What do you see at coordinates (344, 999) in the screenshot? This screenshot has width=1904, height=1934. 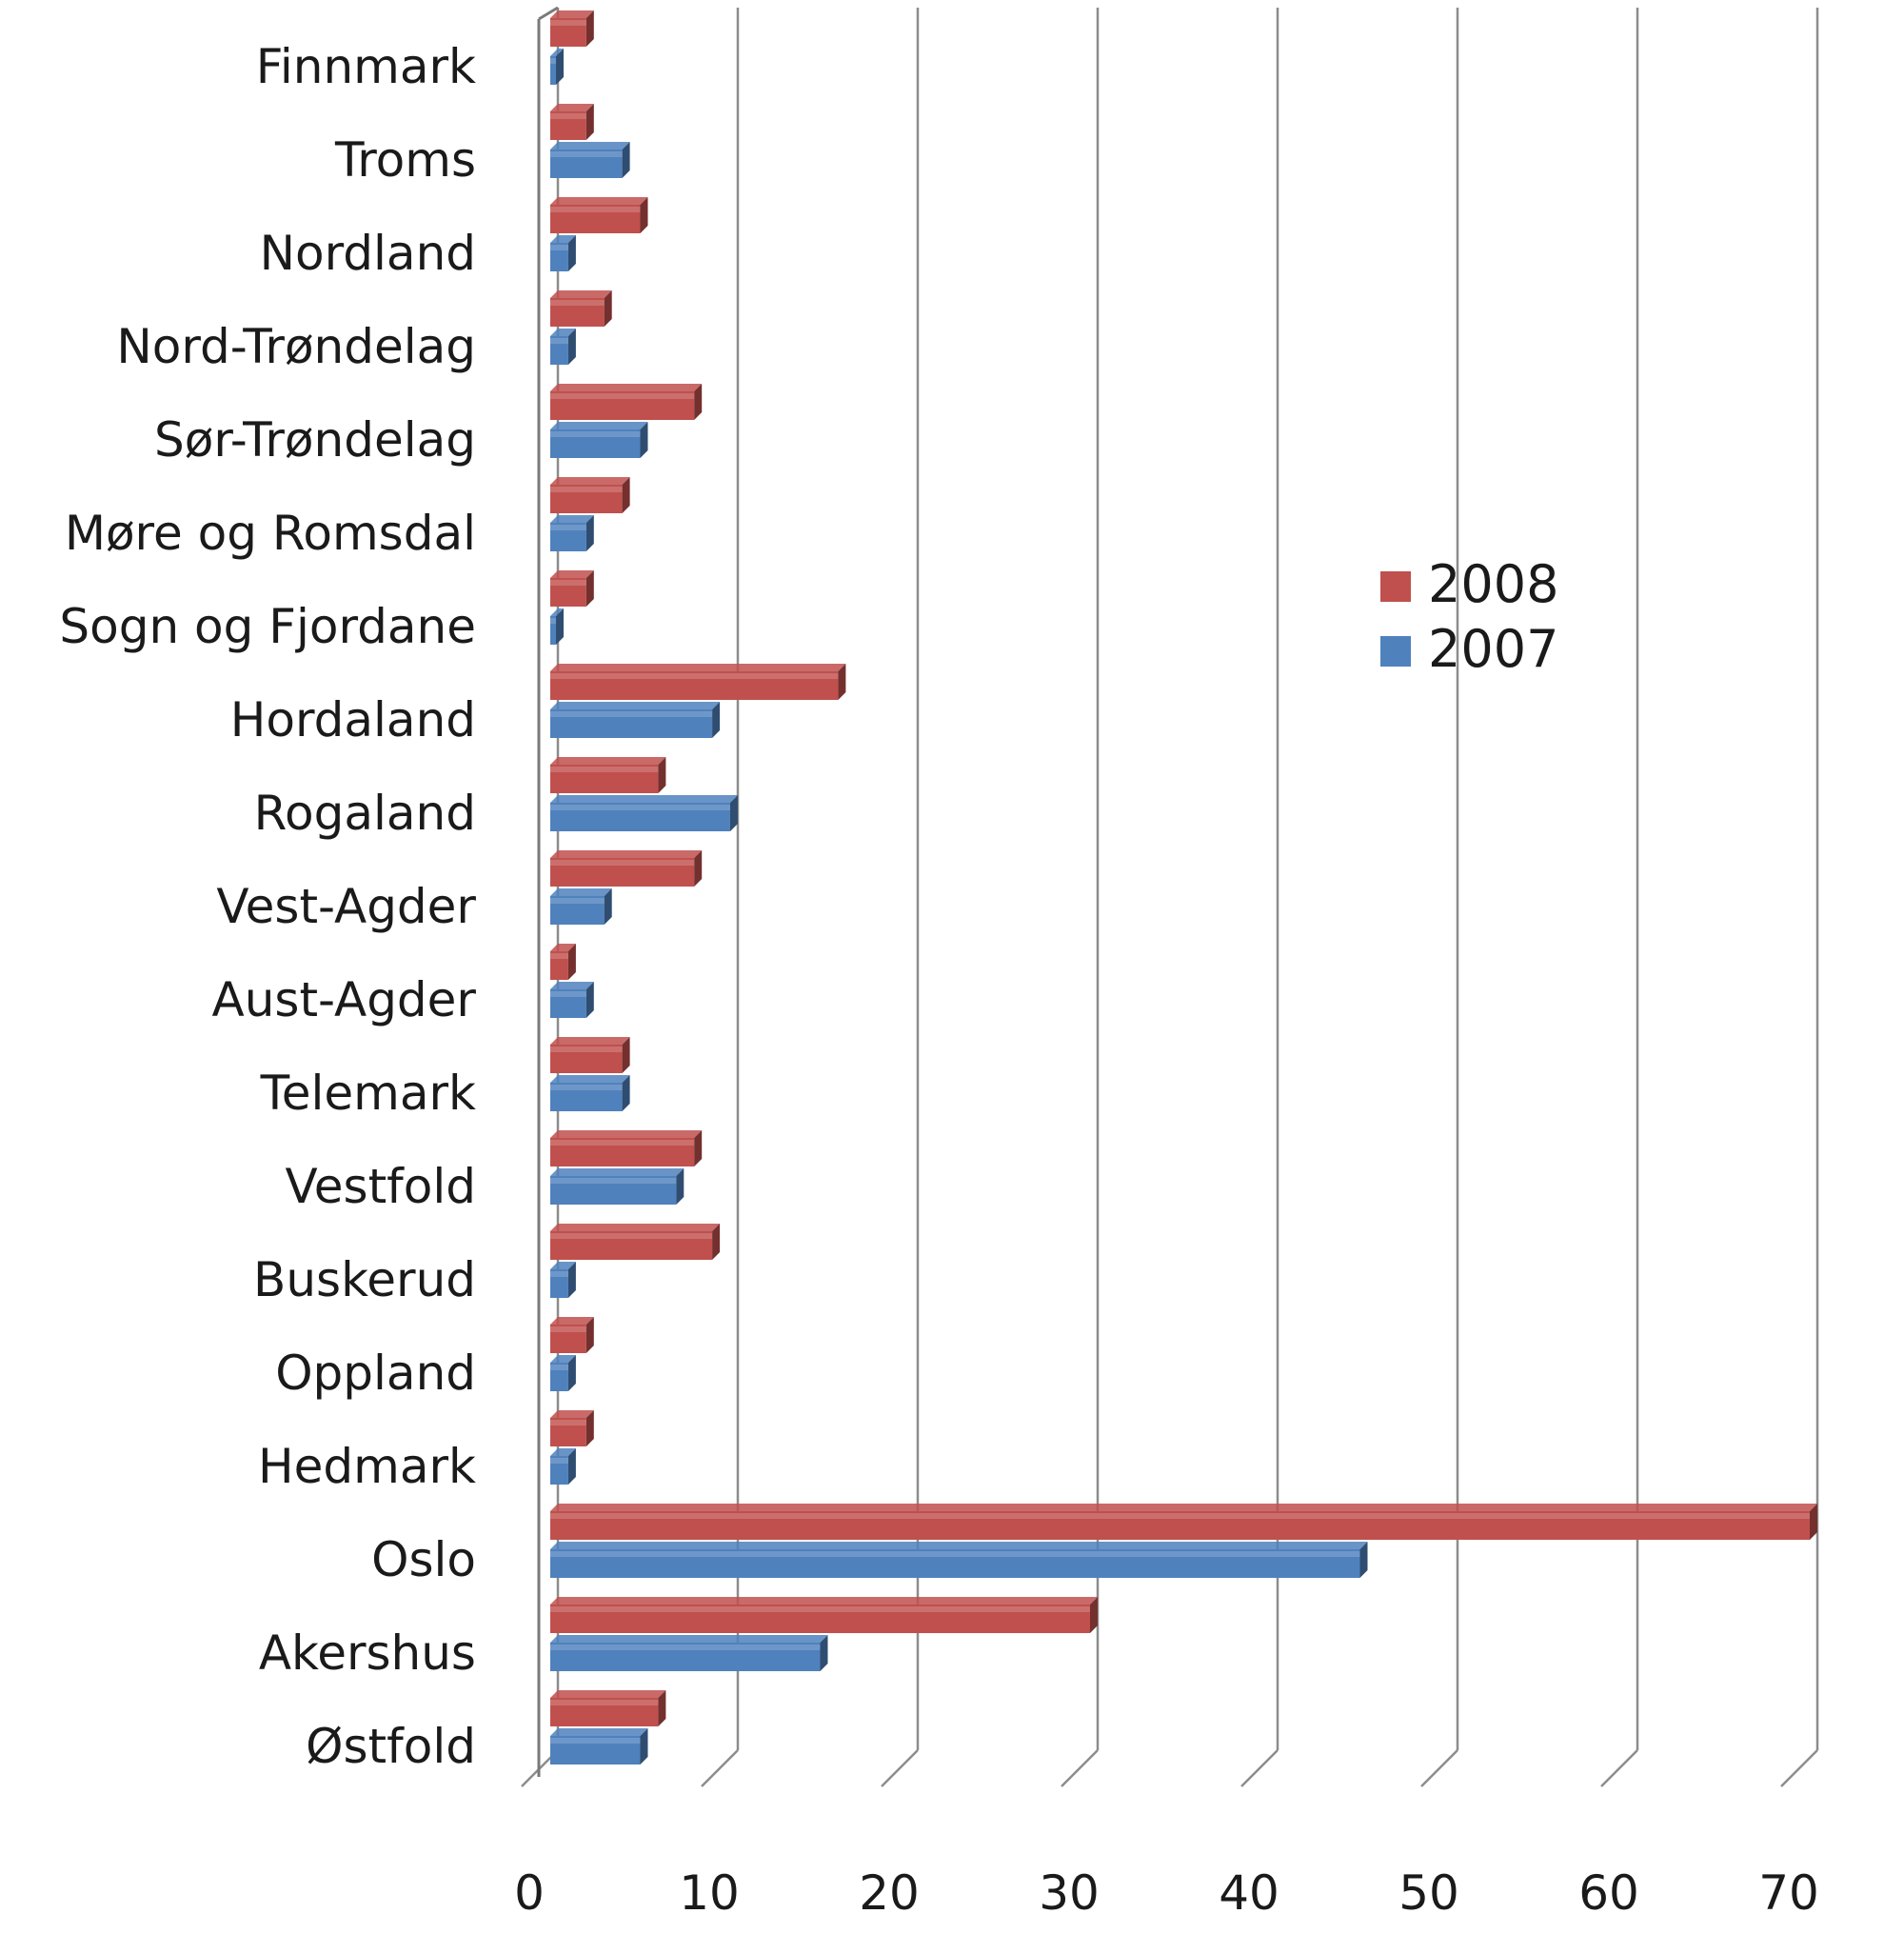 I see `category-label-aust-agder: Aust-Agder` at bounding box center [344, 999].